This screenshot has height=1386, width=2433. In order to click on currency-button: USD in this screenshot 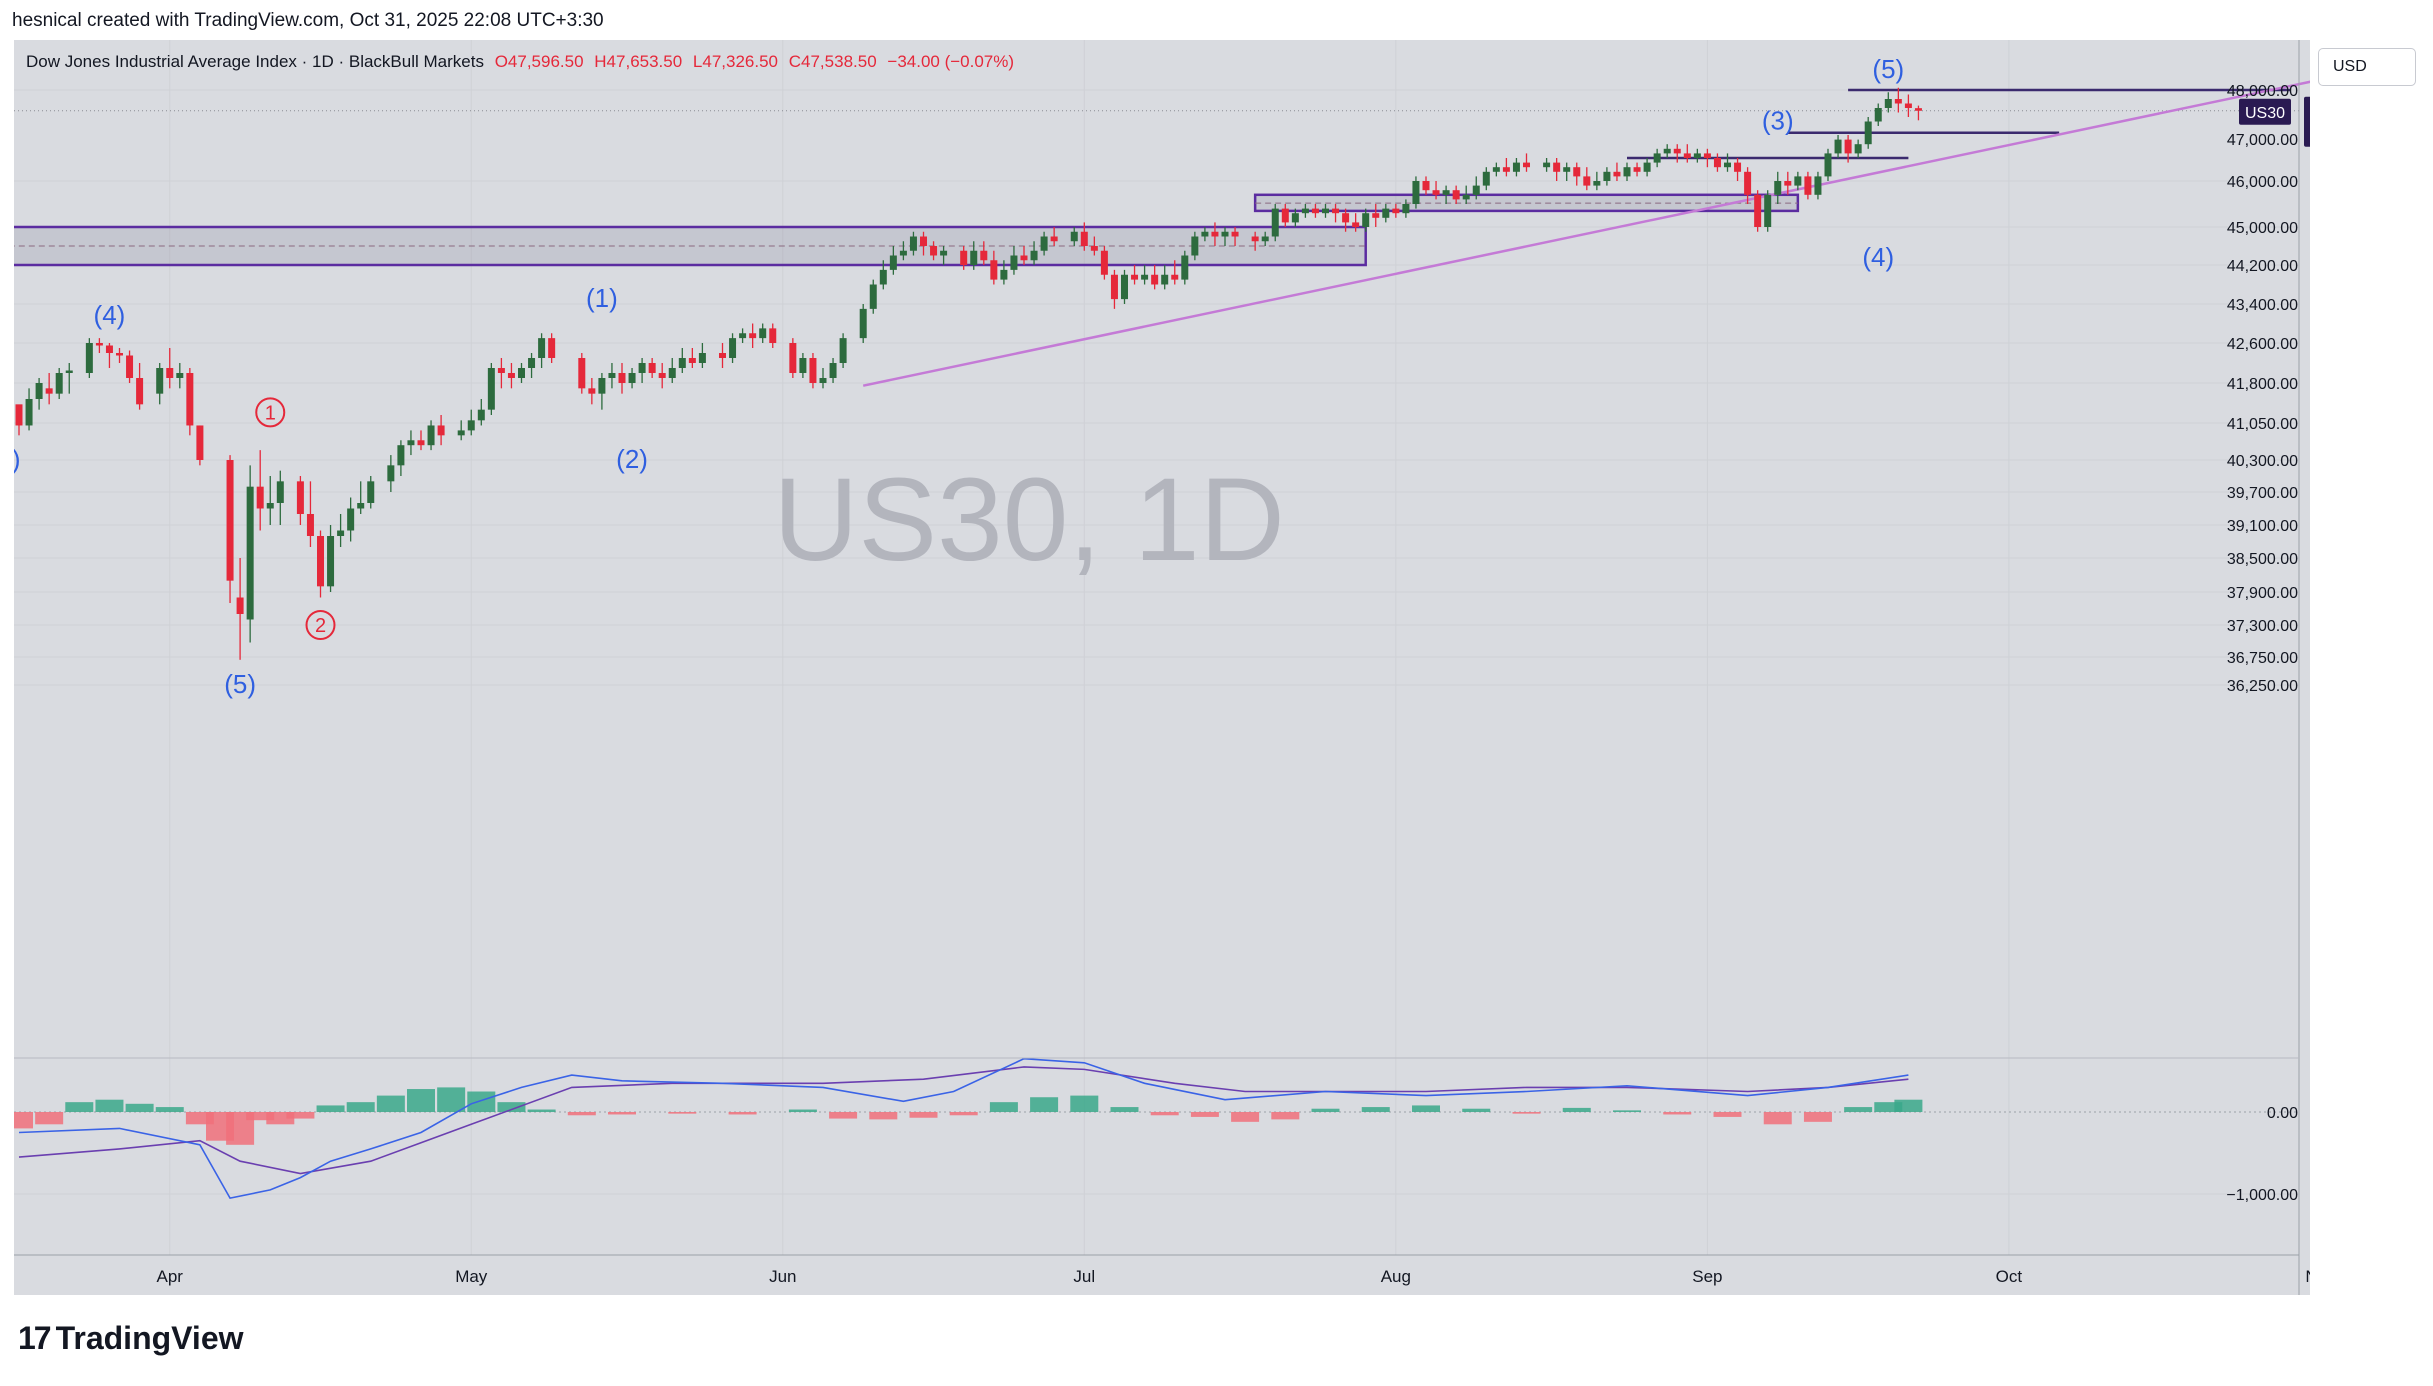, I will do `click(2367, 67)`.